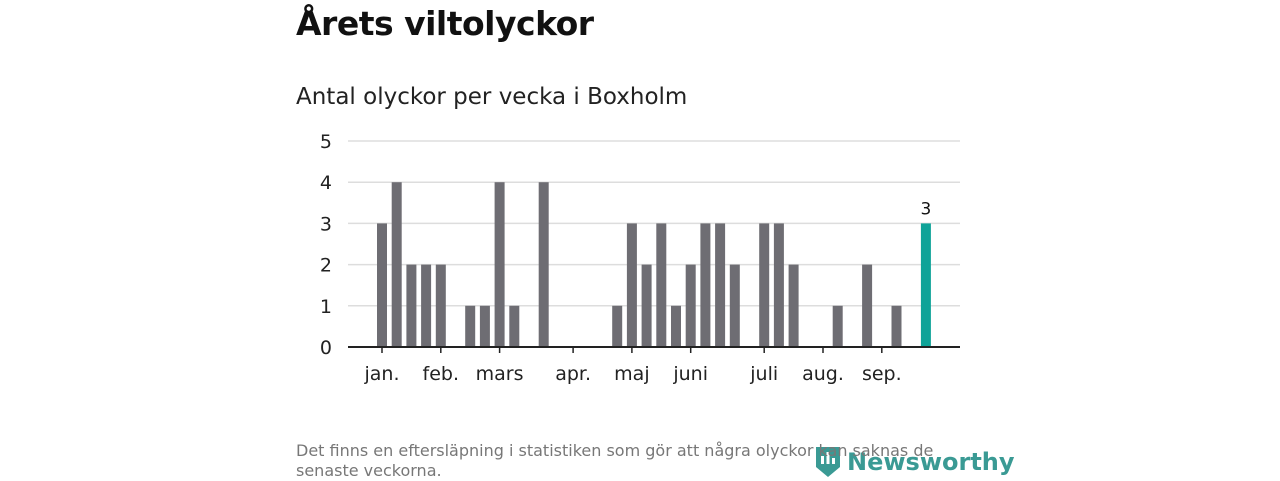 The width and height of the screenshot is (1280, 481). I want to click on data-label: 3, so click(925, 209).